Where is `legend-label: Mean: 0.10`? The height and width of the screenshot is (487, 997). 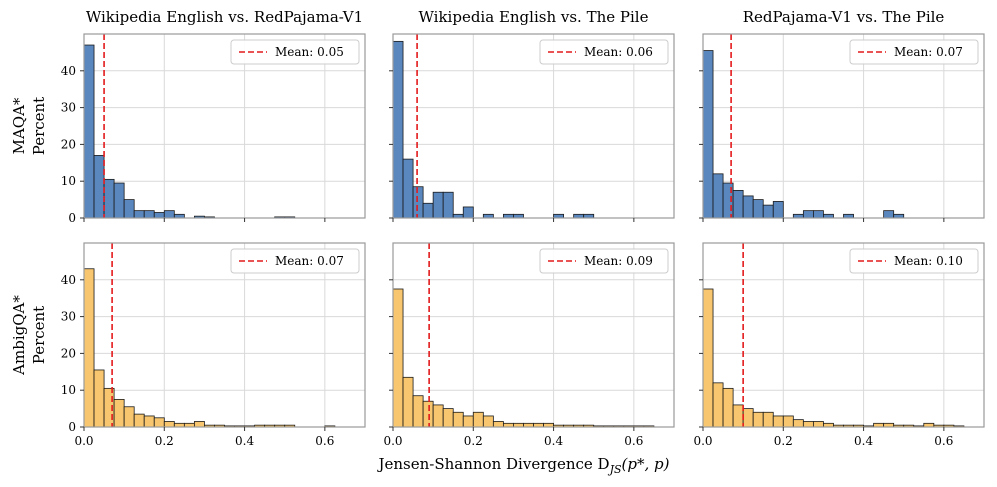 legend-label: Mean: 0.10 is located at coordinates (928, 261).